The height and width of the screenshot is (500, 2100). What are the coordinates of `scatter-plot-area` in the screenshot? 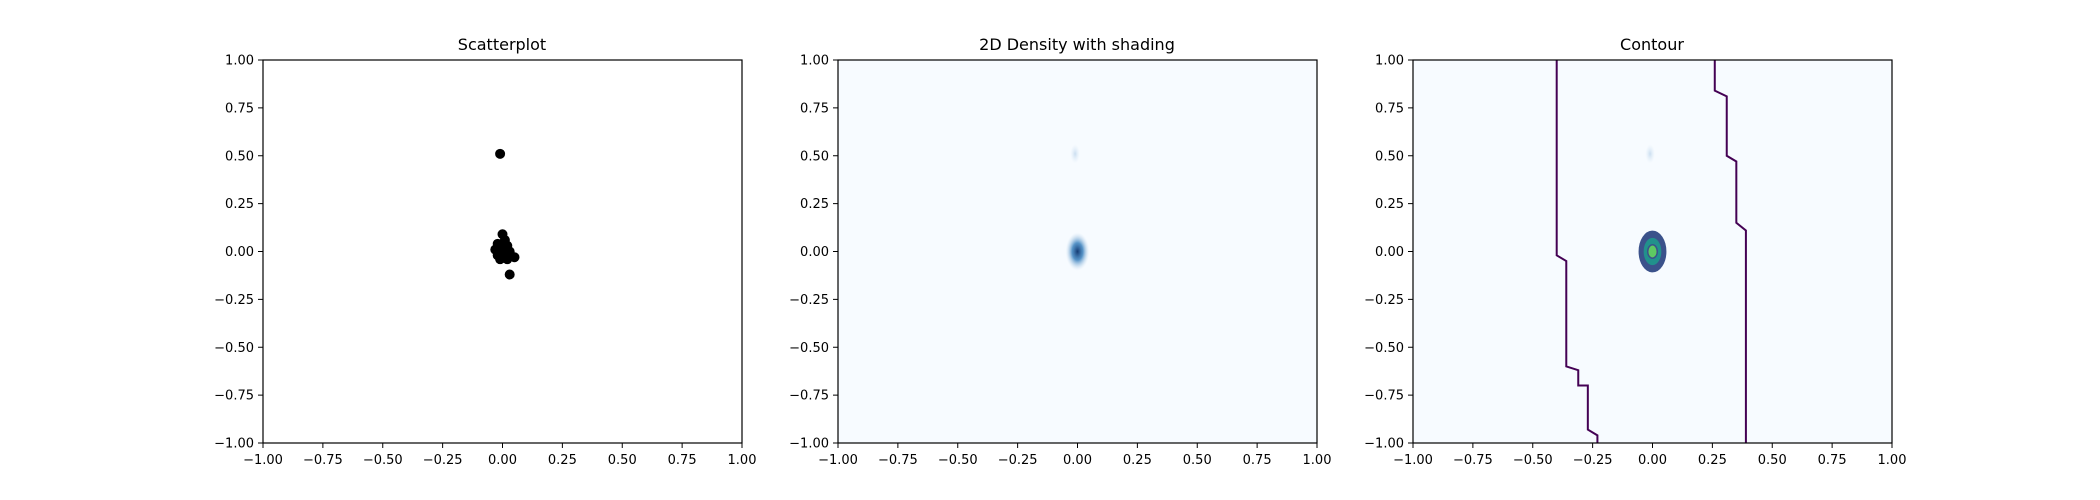 It's located at (505, 214).